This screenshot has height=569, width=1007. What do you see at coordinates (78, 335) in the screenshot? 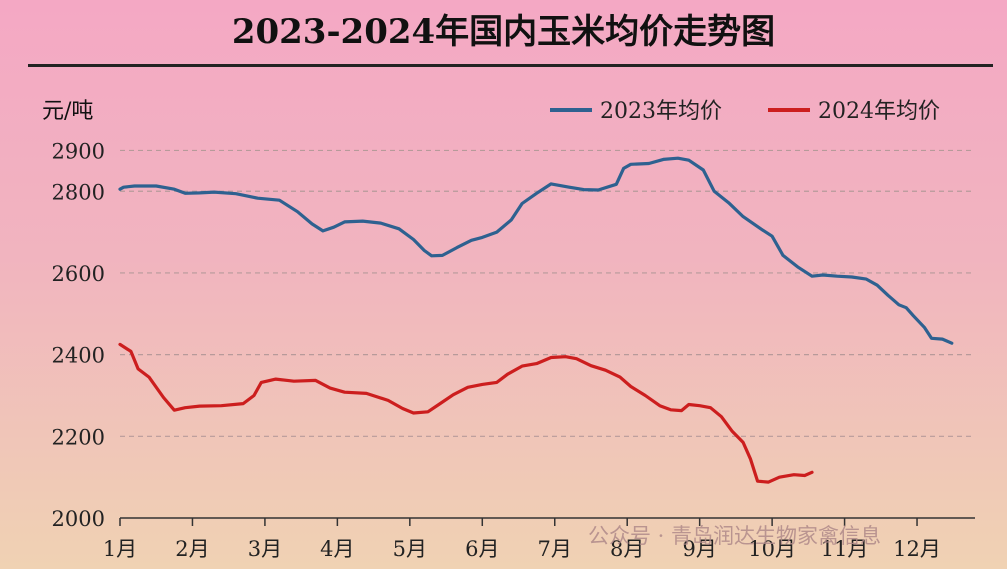
I see `y-axis-ticks: 2000 2200 2400 2600 2800 2900` at bounding box center [78, 335].